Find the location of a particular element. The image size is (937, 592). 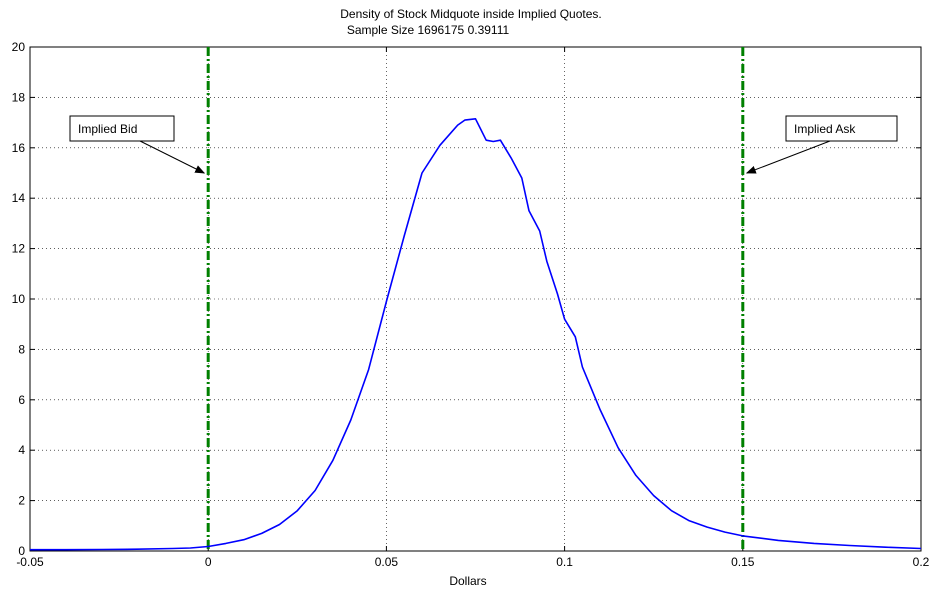

annotation-text: Implied Bid is located at coordinates (107, 129).